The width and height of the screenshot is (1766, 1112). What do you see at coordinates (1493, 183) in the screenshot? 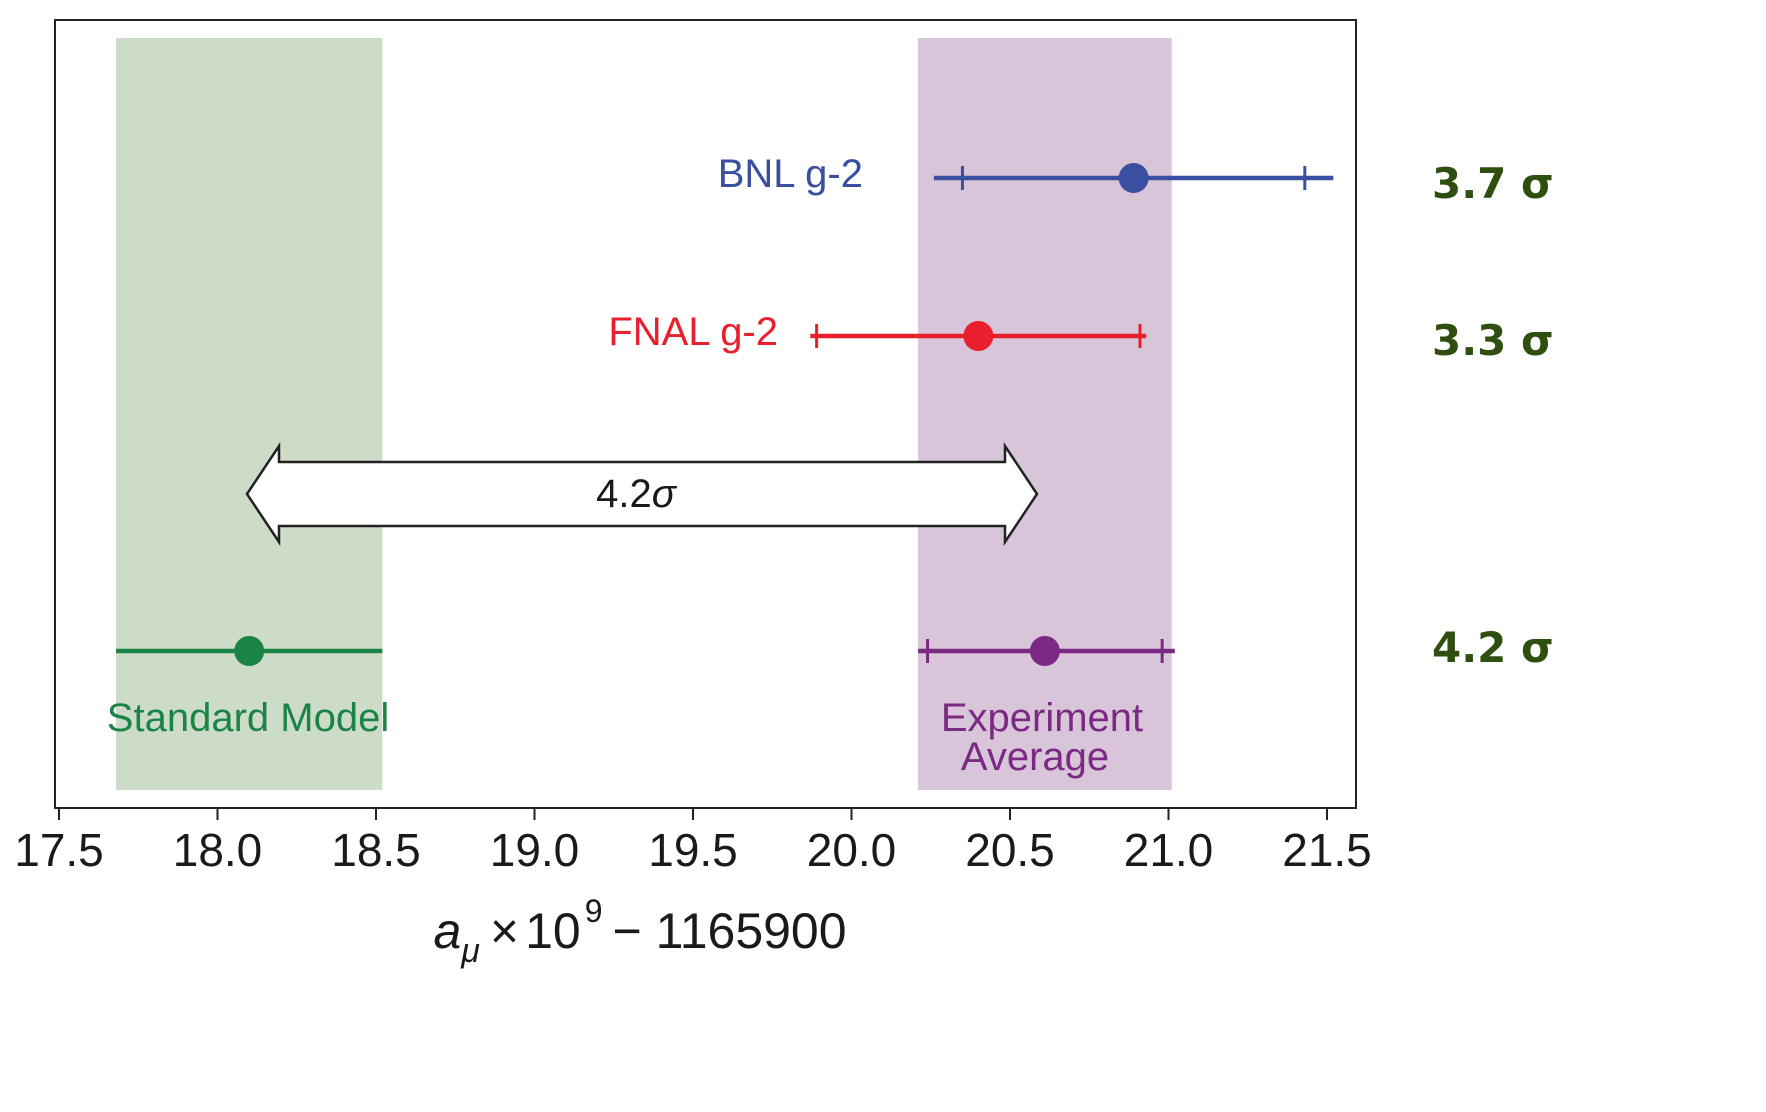
I see `sigma-label-bnl: 3.7 σ` at bounding box center [1493, 183].